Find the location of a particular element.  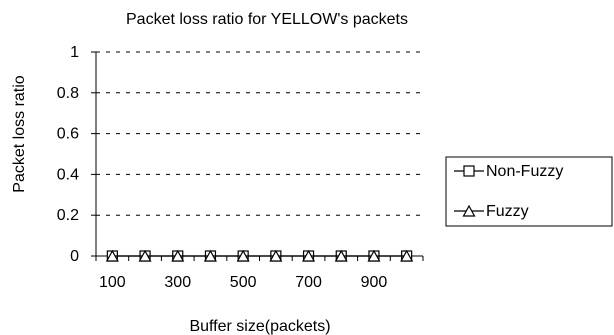

y-axis-label: Packet loss ratio is located at coordinates (19, 133).